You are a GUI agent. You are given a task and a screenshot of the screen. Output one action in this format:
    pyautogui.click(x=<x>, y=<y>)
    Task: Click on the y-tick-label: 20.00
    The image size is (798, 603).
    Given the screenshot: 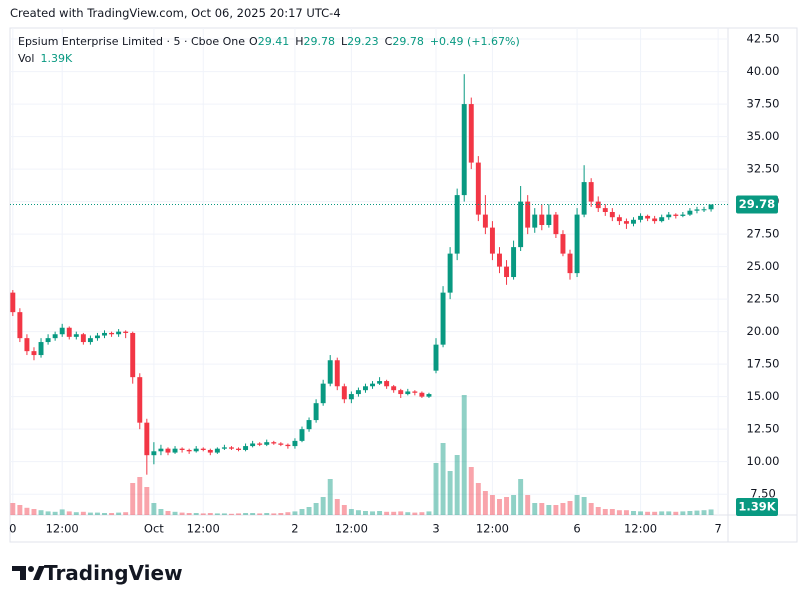 What is the action you would take?
    pyautogui.click(x=763, y=331)
    